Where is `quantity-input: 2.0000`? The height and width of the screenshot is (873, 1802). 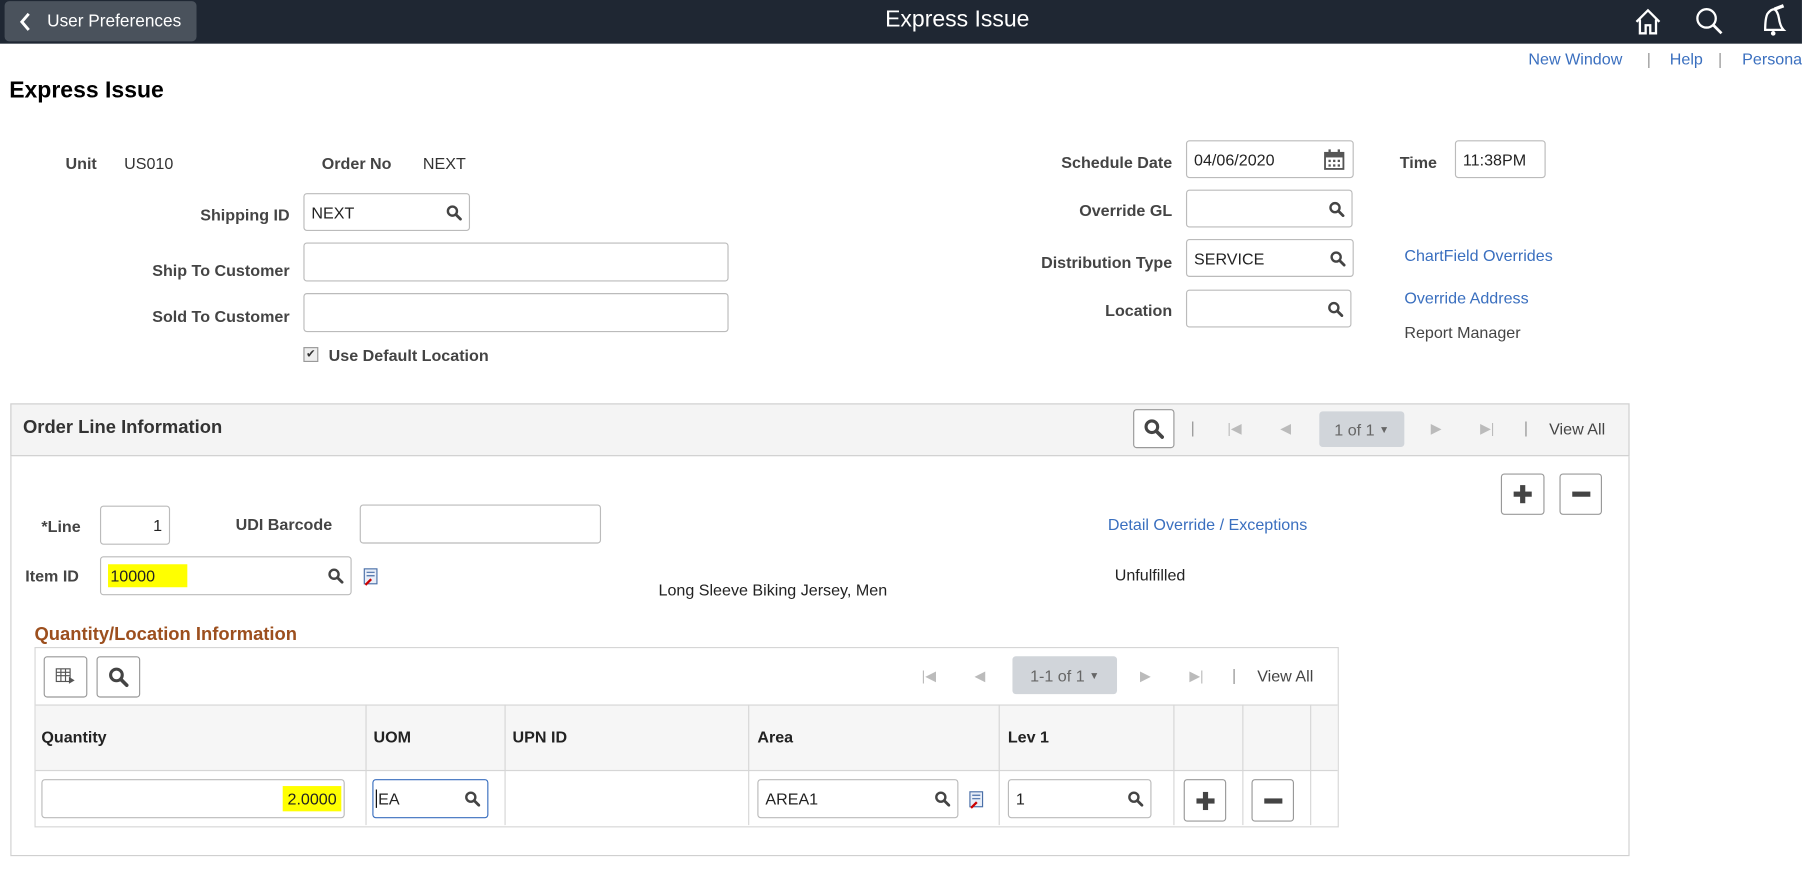 quantity-input: 2.0000 is located at coordinates (193, 799).